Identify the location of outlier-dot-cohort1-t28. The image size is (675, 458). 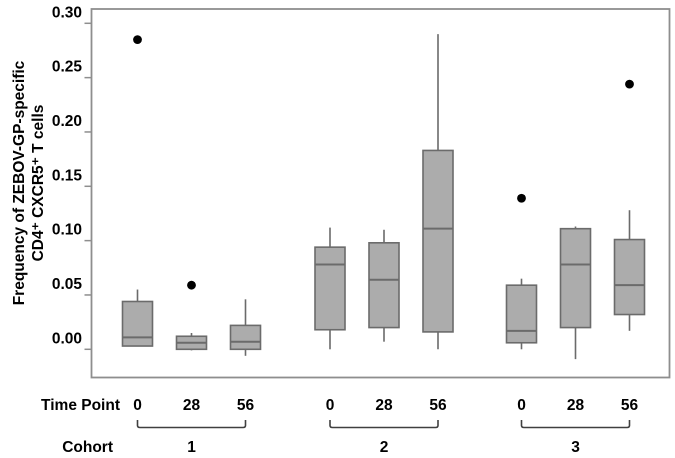
(191, 285).